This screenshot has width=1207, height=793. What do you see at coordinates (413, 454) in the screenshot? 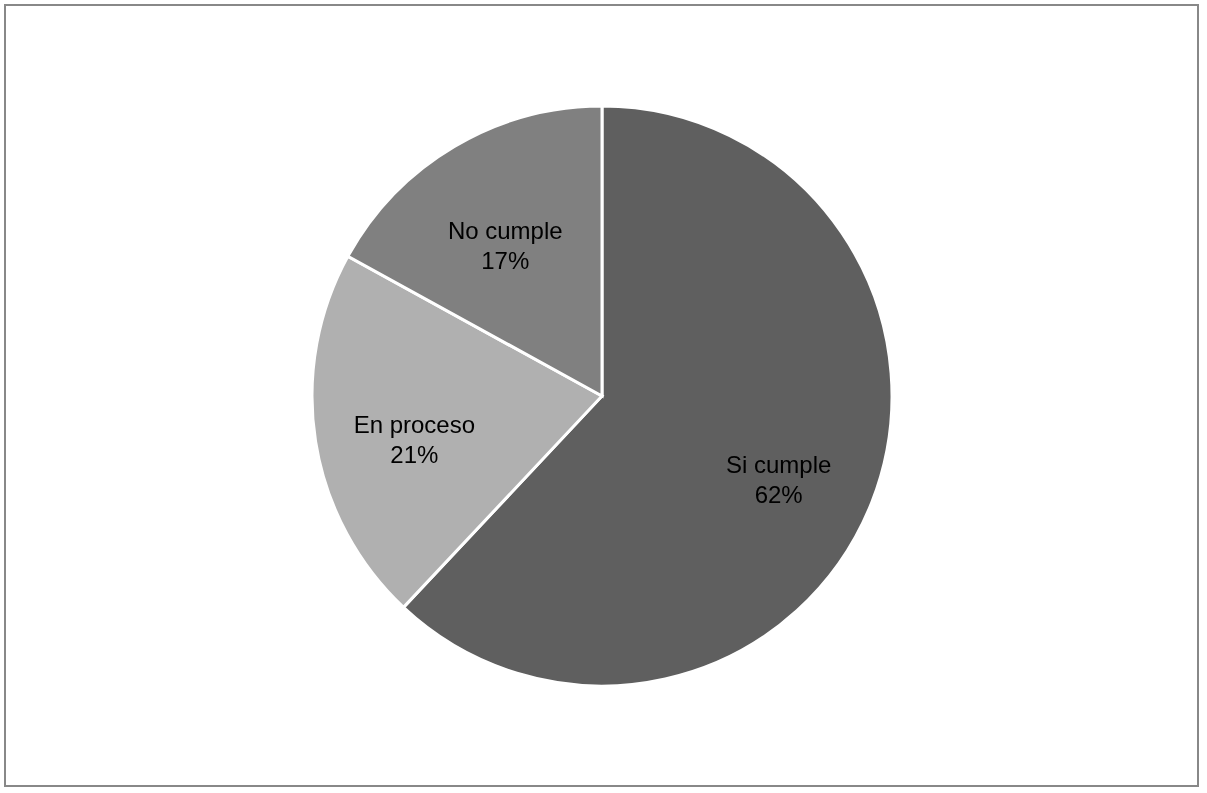
I see `data-label: 21%` at bounding box center [413, 454].